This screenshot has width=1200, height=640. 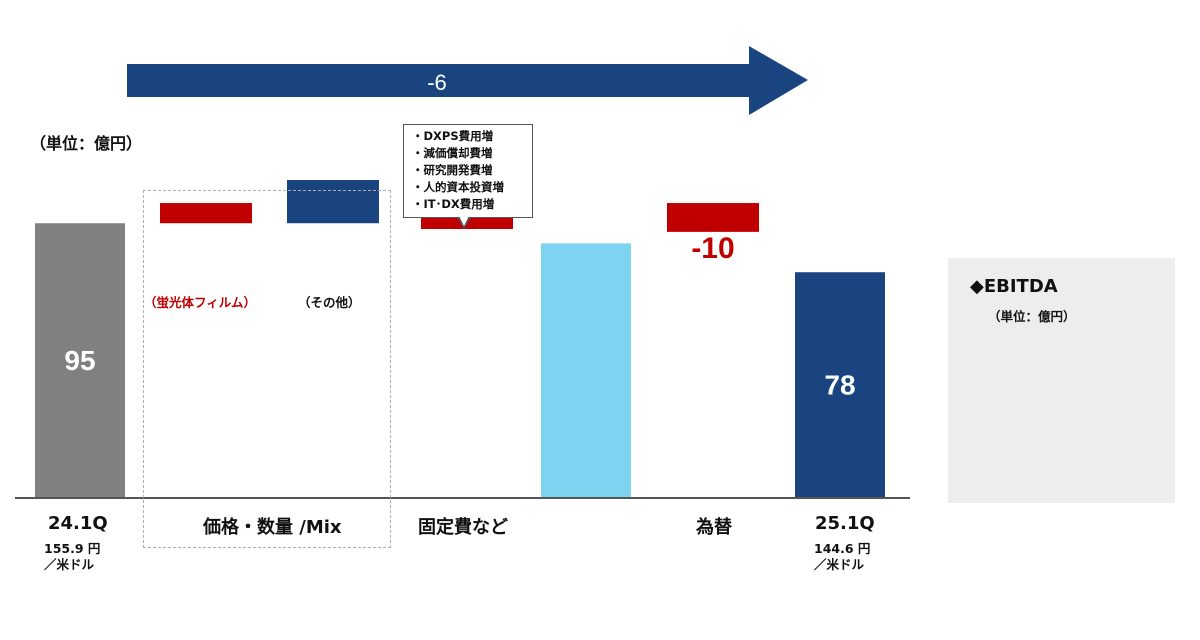 I want to click on total-change-arrow, so click(x=467, y=80).